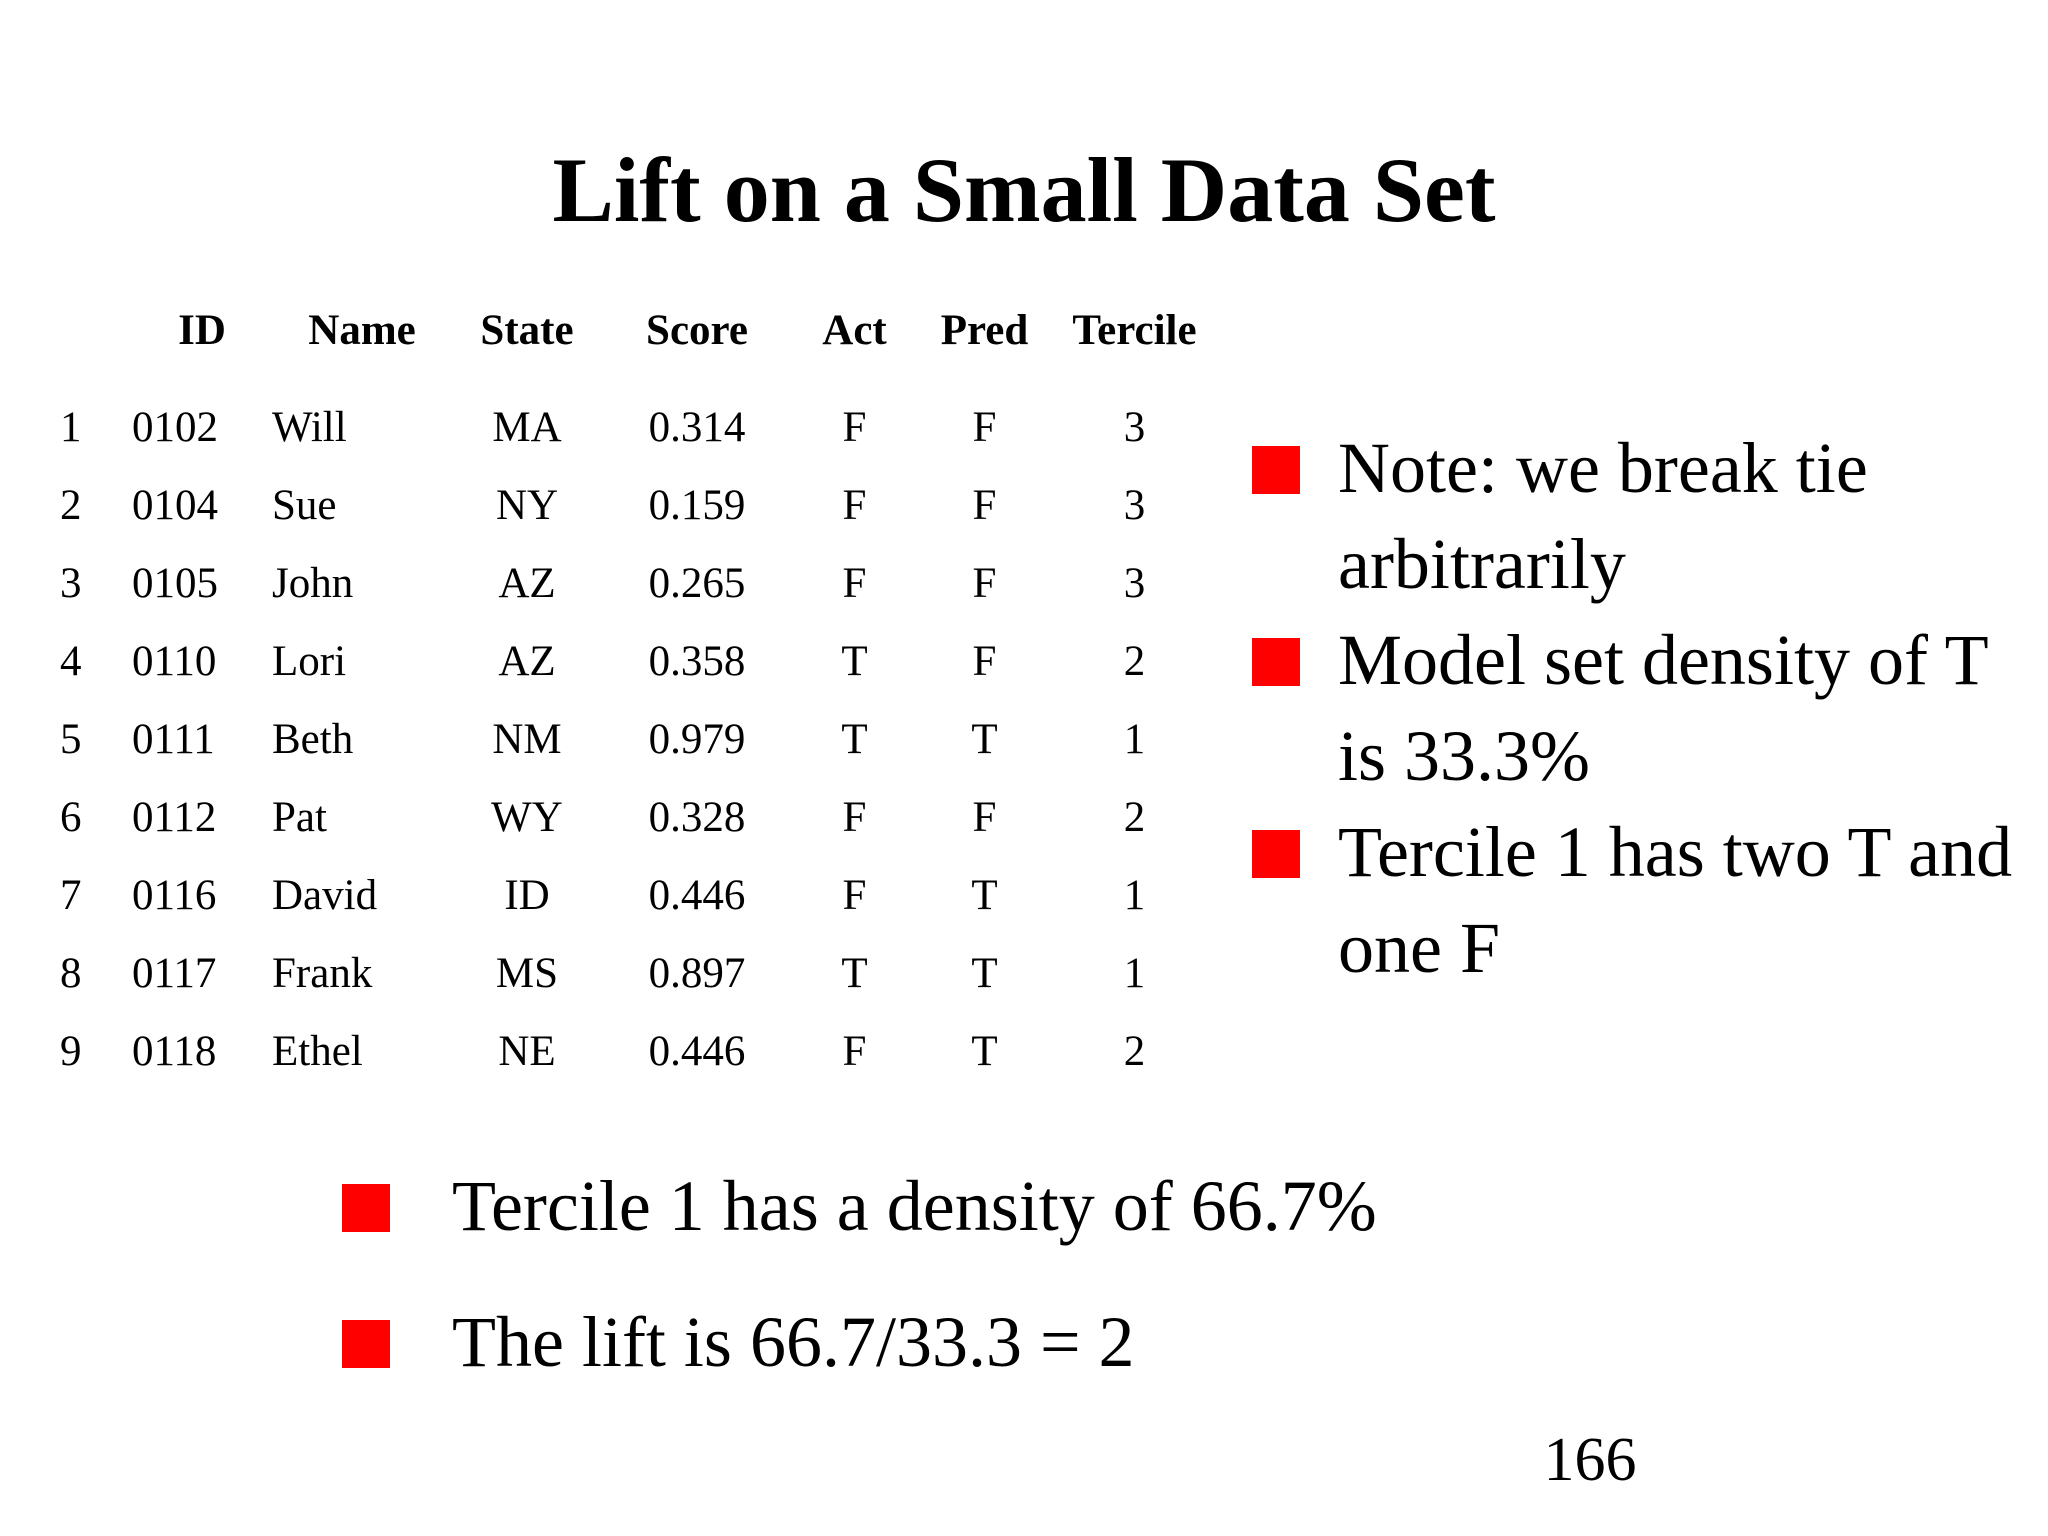 The image size is (2048, 1536). I want to click on cell-id: 0117, so click(174, 973).